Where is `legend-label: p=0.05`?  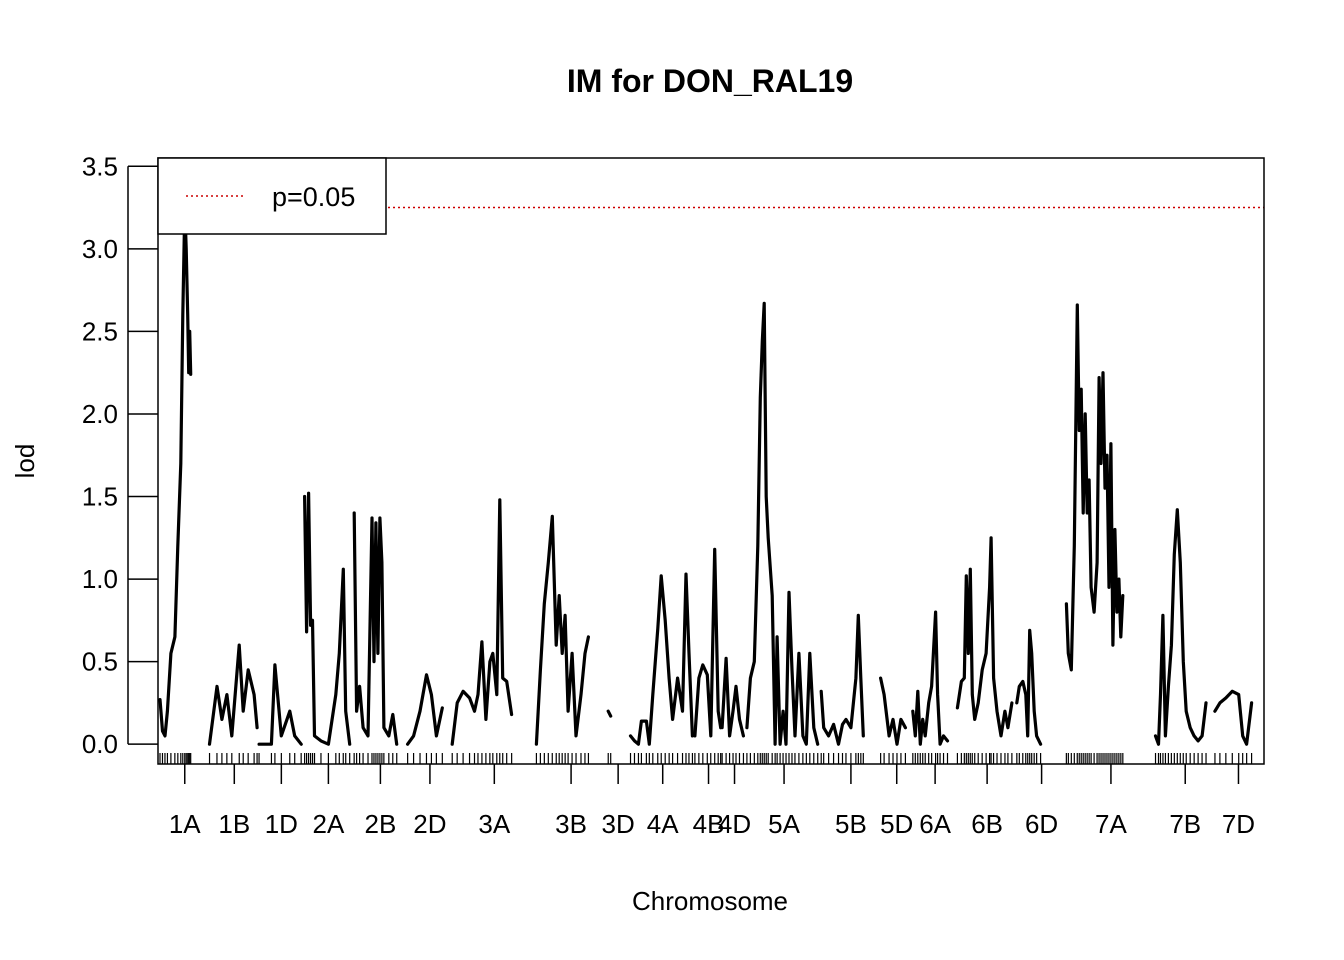
legend-label: p=0.05 is located at coordinates (313, 197).